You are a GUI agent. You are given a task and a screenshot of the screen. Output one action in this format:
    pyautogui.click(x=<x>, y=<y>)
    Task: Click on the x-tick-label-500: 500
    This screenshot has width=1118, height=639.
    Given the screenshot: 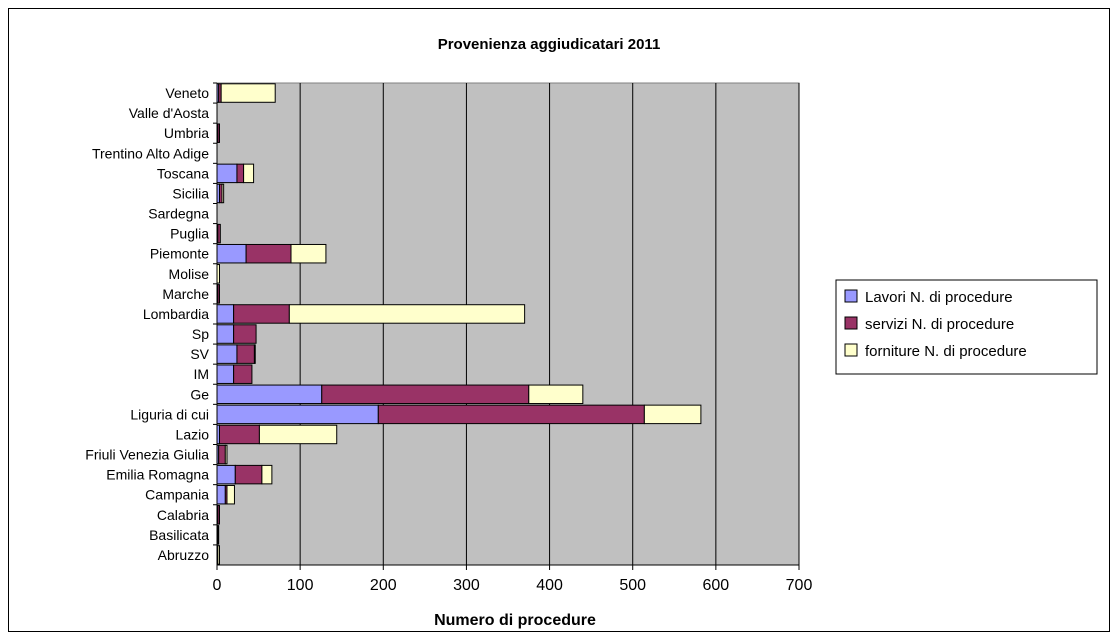 What is the action you would take?
    pyautogui.click(x=632, y=585)
    